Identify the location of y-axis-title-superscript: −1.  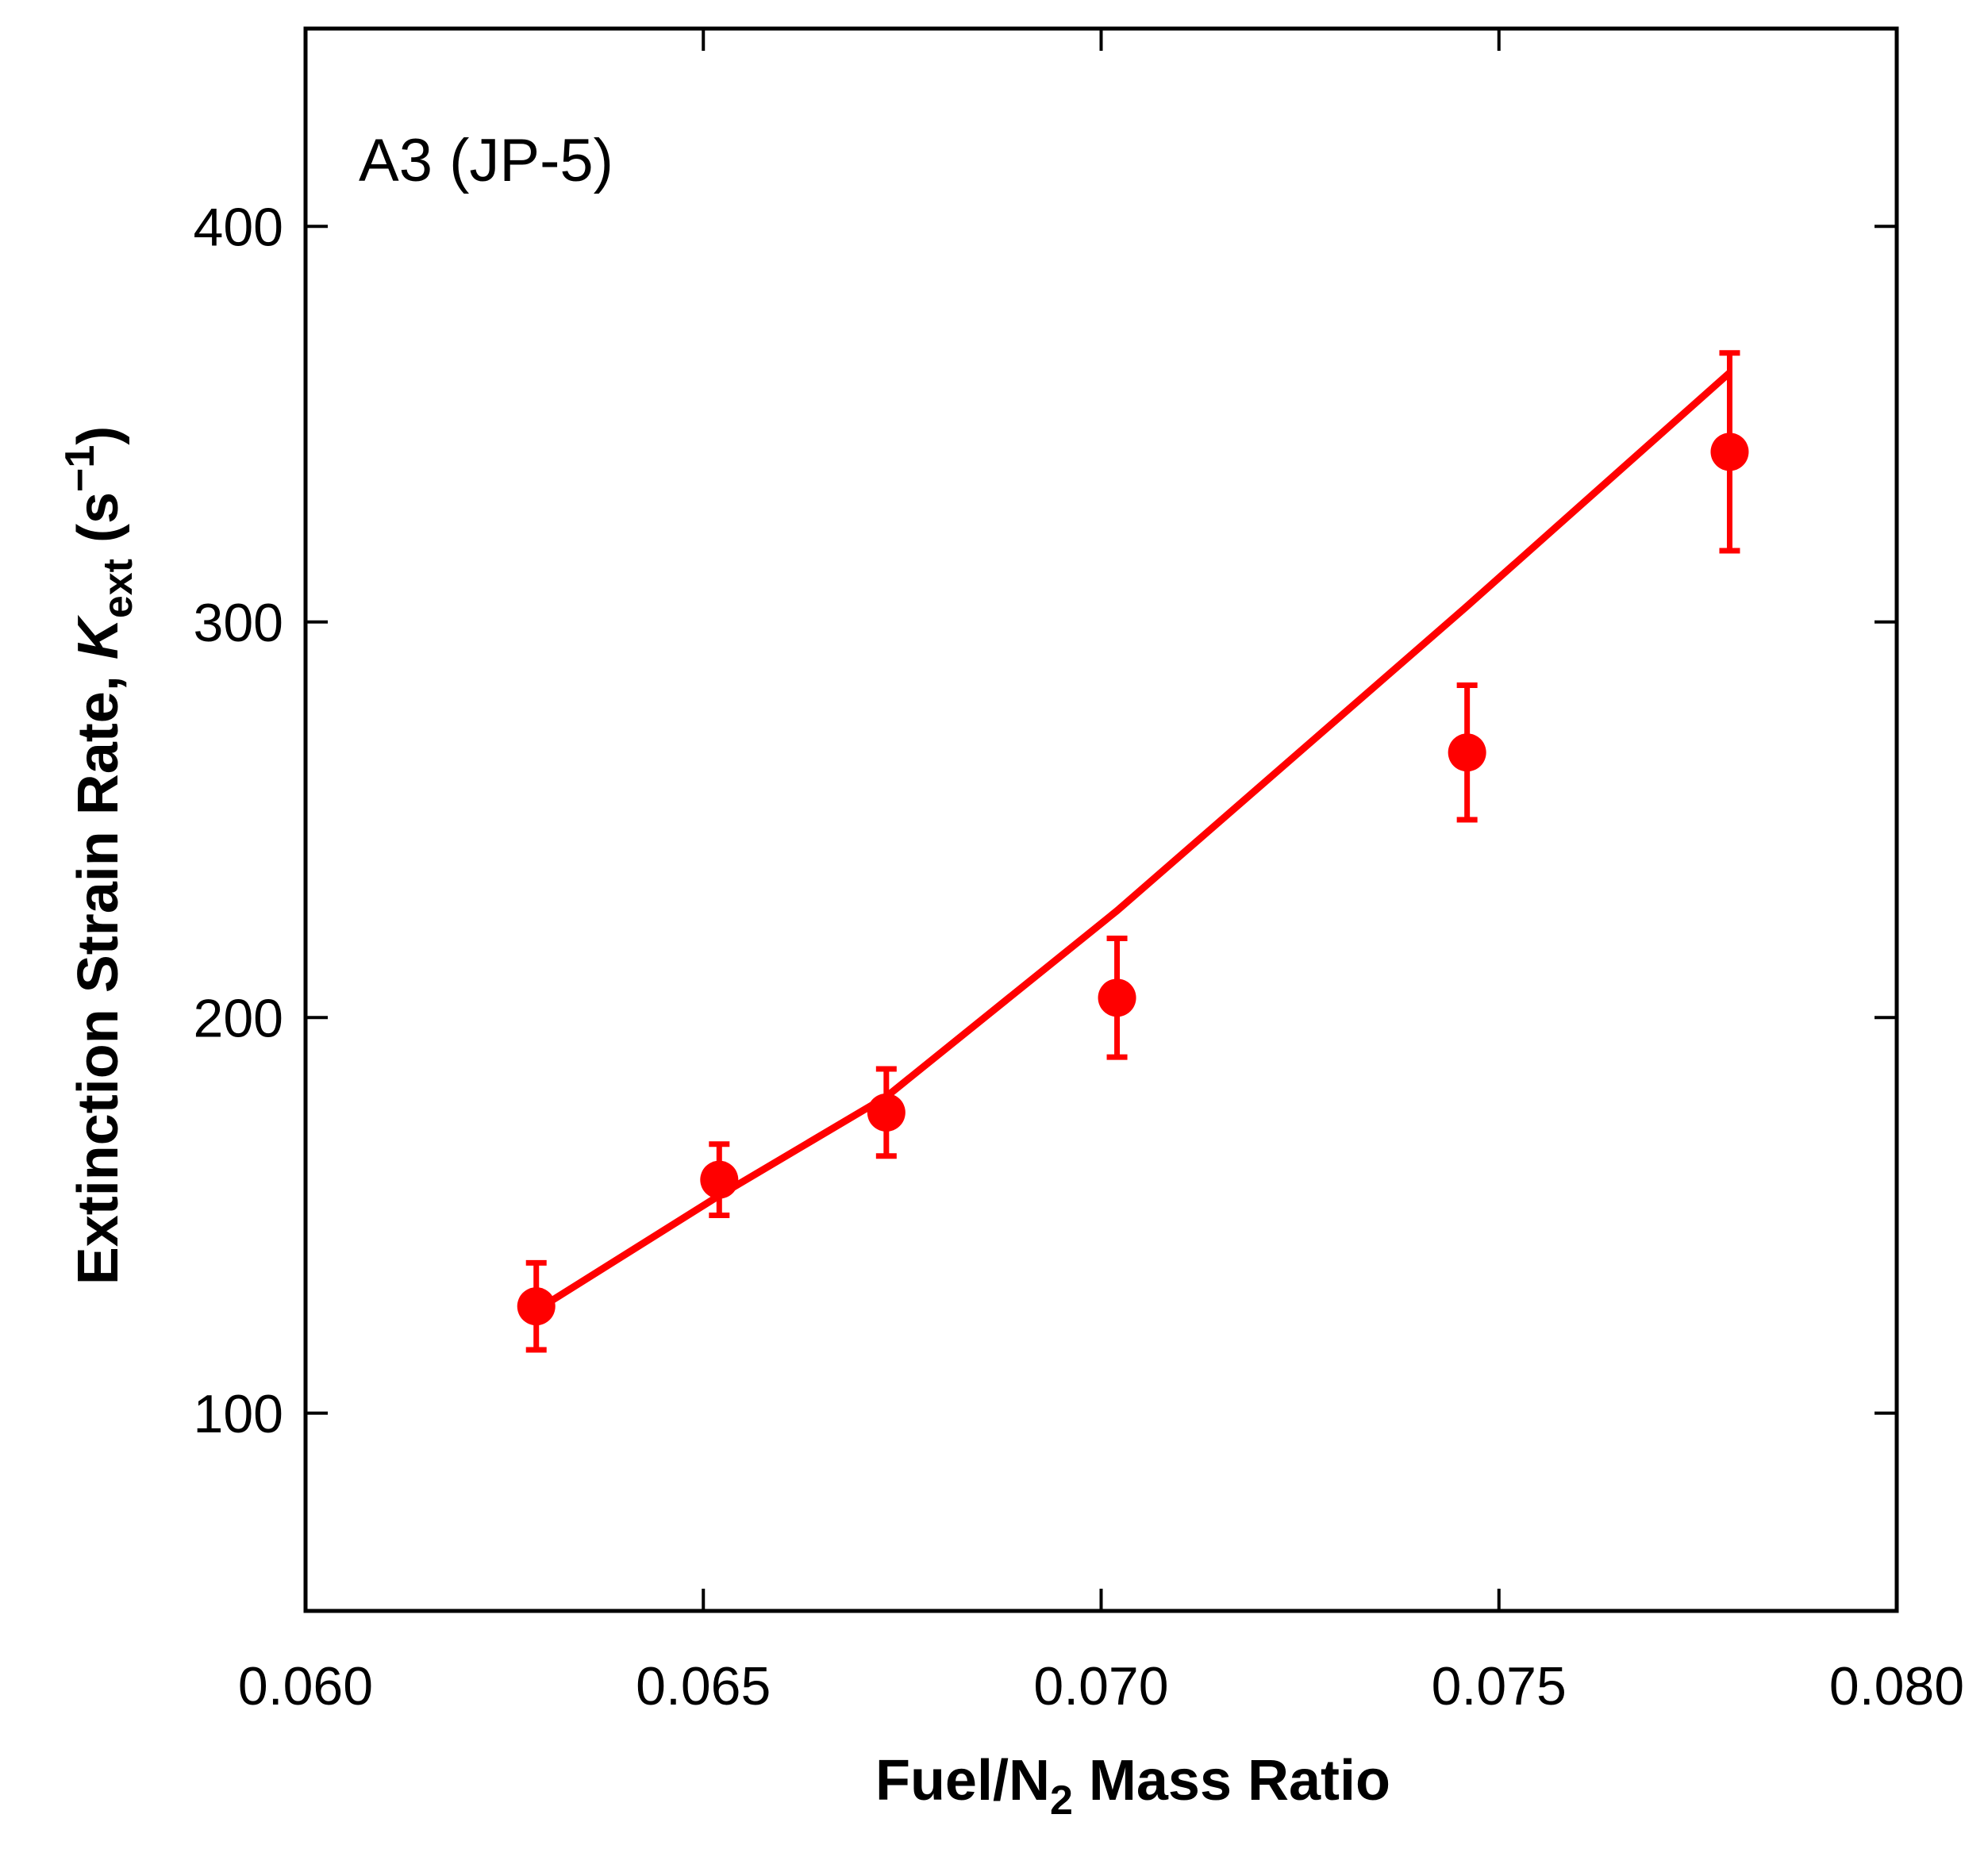
(80, 468).